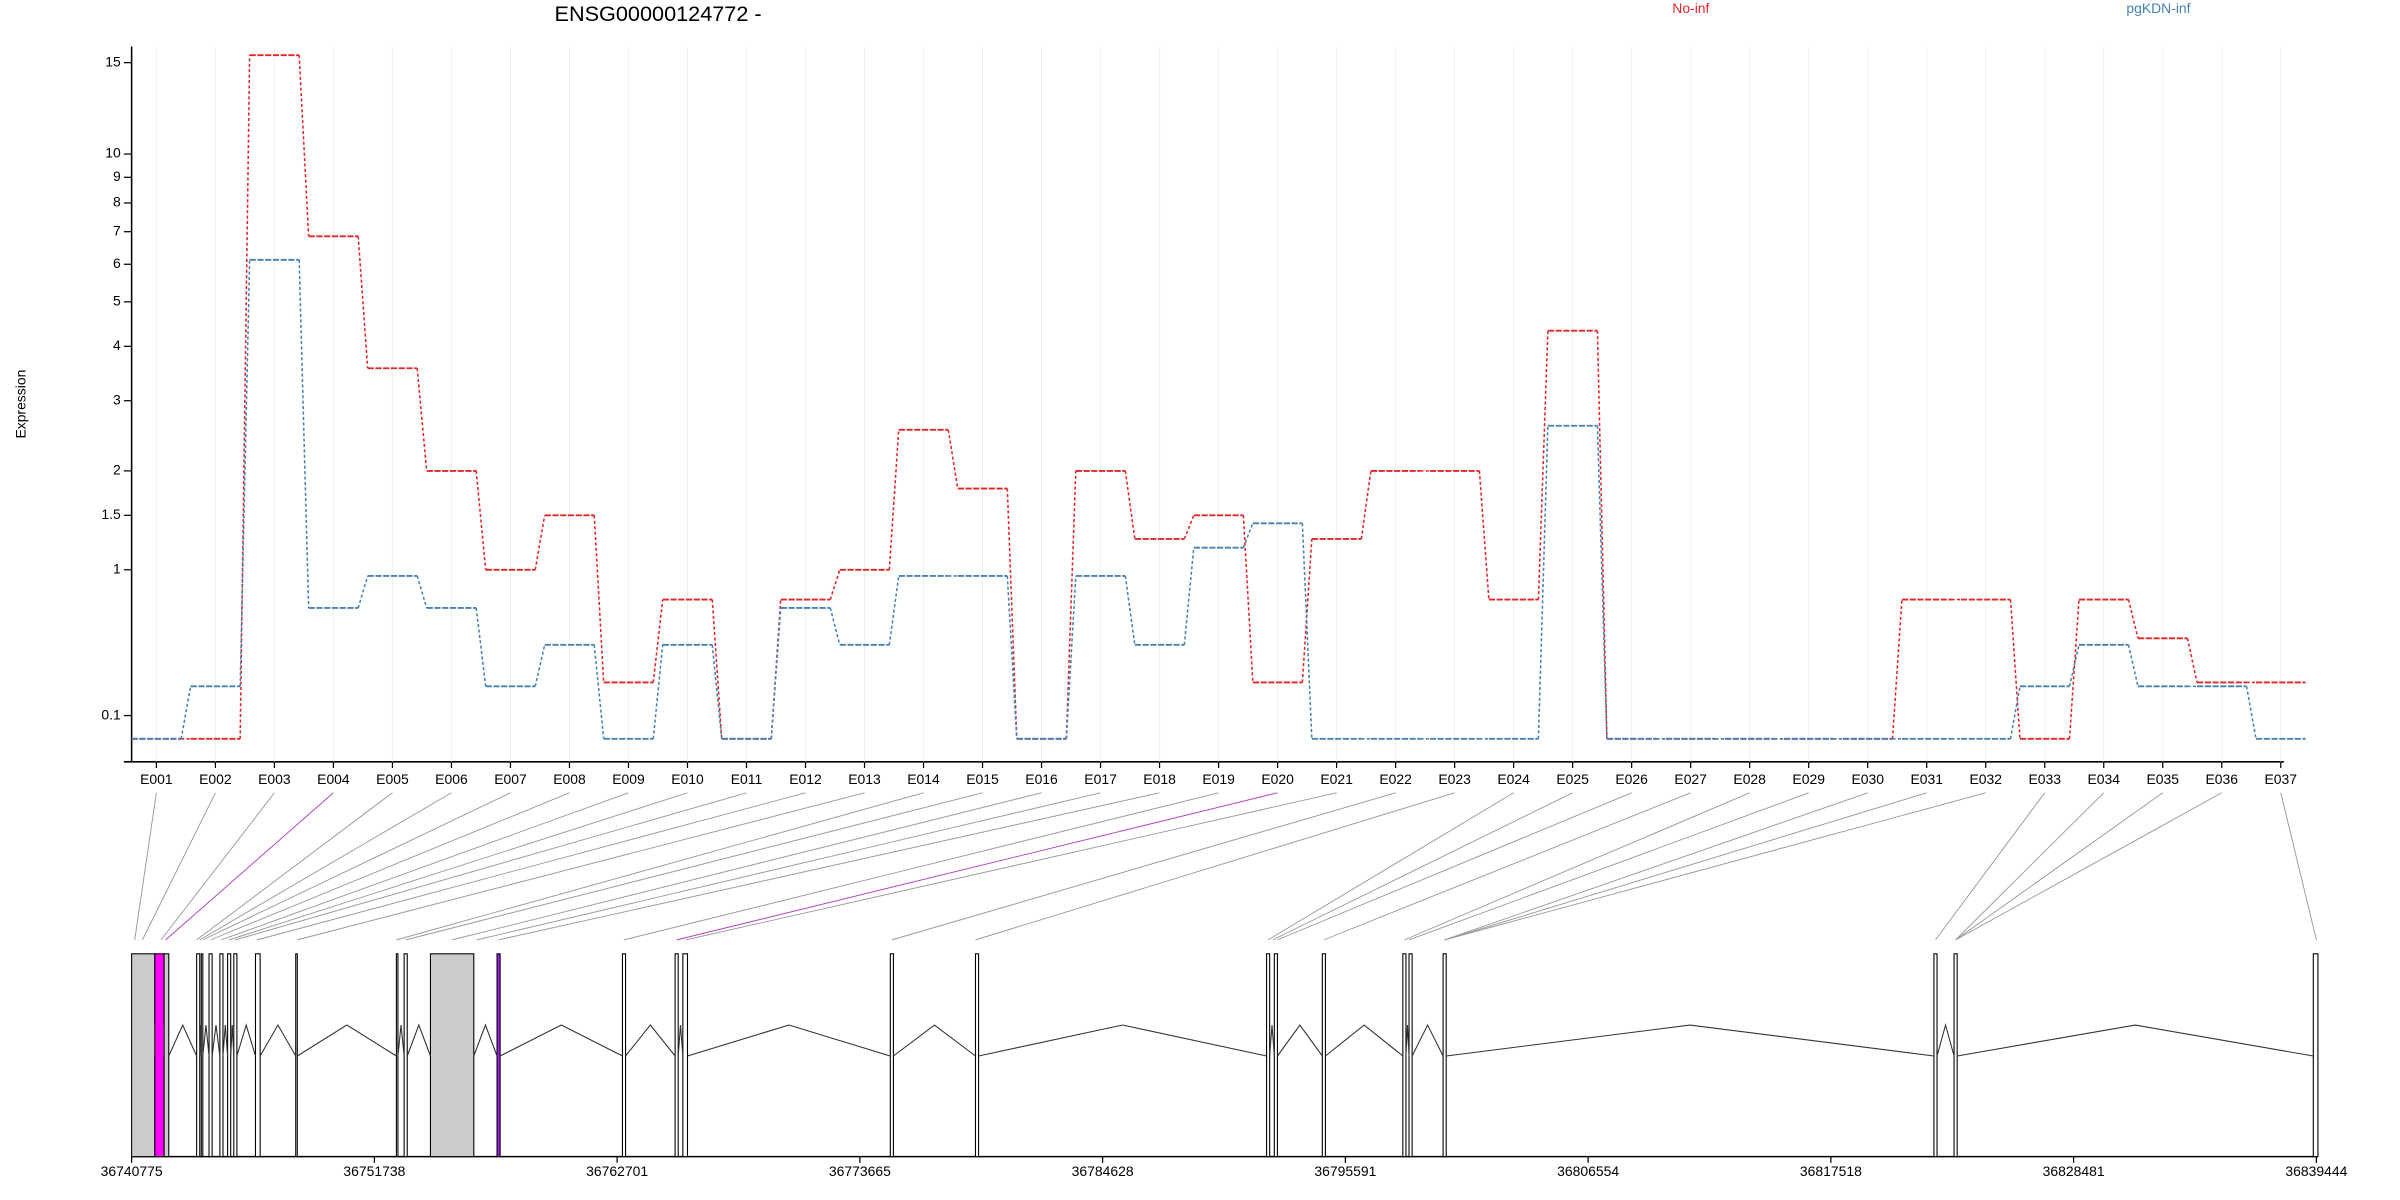 The image size is (2400, 1200). I want to click on x-tick-label: E029, so click(1808, 779).